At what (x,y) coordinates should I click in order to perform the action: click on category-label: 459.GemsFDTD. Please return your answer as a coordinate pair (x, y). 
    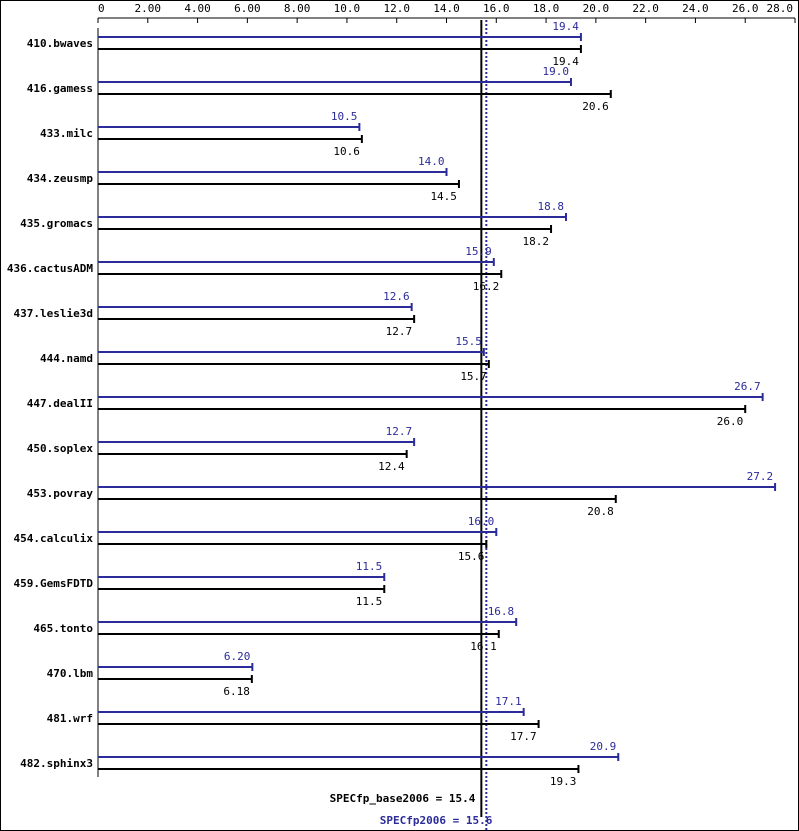
    Looking at the image, I should click on (54, 583).